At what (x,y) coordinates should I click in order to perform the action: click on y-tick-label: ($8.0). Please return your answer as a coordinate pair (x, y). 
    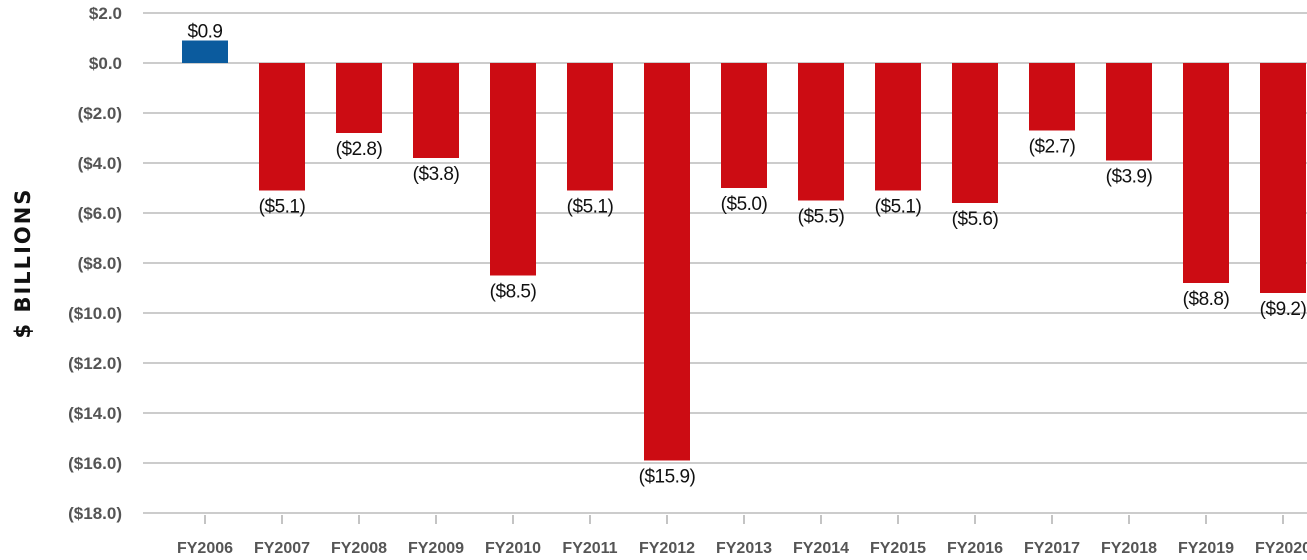
    Looking at the image, I should click on (100, 263).